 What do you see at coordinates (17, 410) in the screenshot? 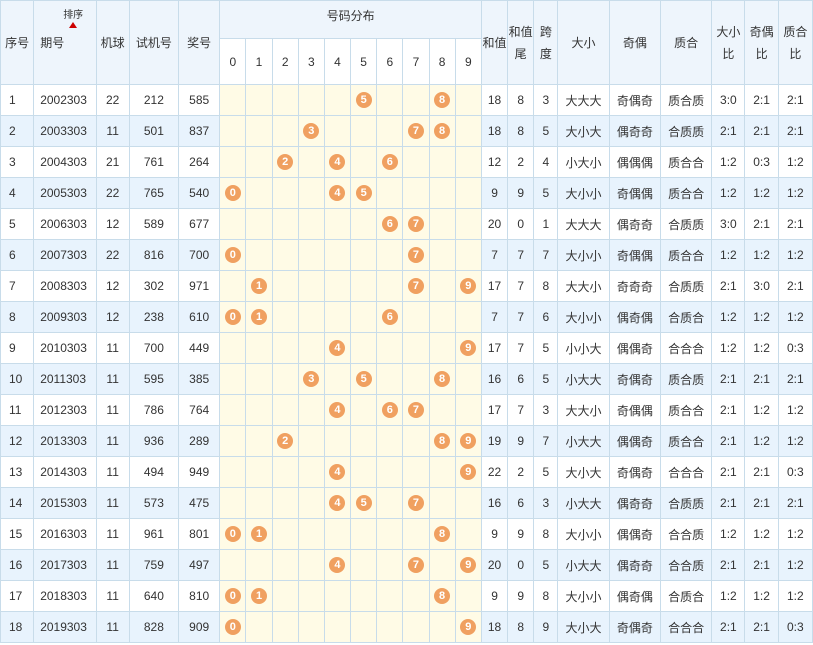
I see `cell-seq: 11` at bounding box center [17, 410].